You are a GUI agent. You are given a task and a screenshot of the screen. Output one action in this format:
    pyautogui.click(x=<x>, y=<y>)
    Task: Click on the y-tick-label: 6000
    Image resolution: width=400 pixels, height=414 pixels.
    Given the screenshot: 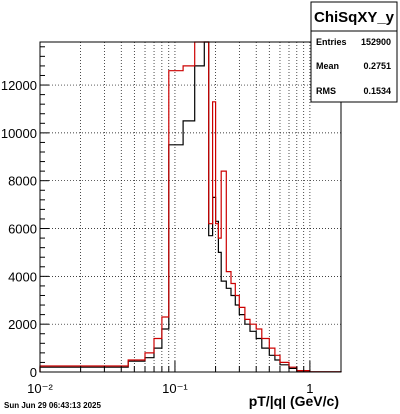 What is the action you would take?
    pyautogui.click(x=22, y=229)
    